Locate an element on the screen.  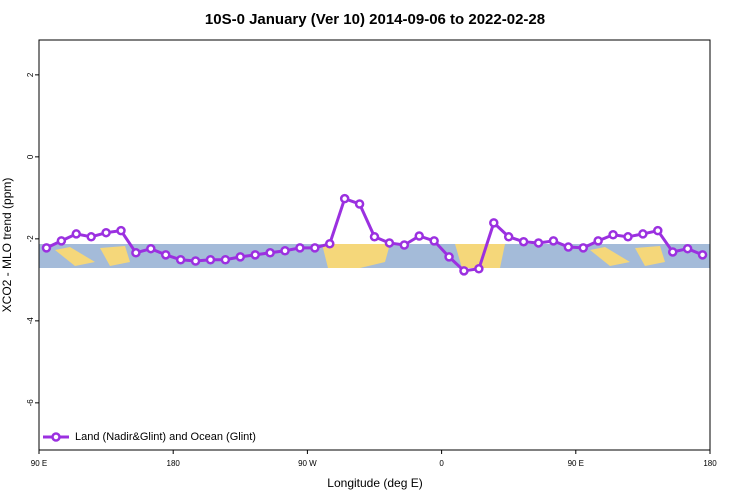
y-tick-label: -6 is located at coordinates (30, 403).